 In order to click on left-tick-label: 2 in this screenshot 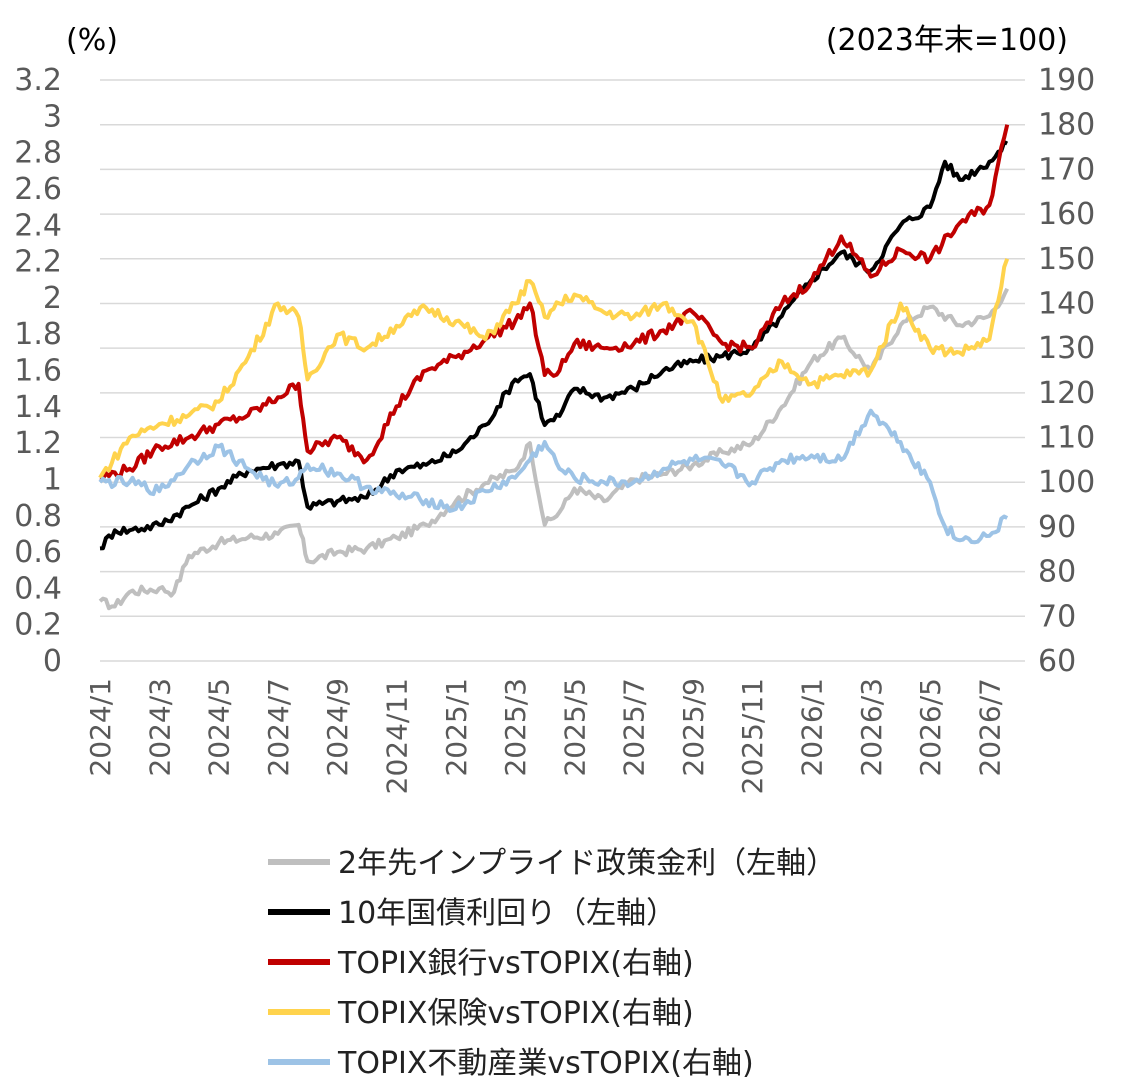, I will do `click(52, 298)`.